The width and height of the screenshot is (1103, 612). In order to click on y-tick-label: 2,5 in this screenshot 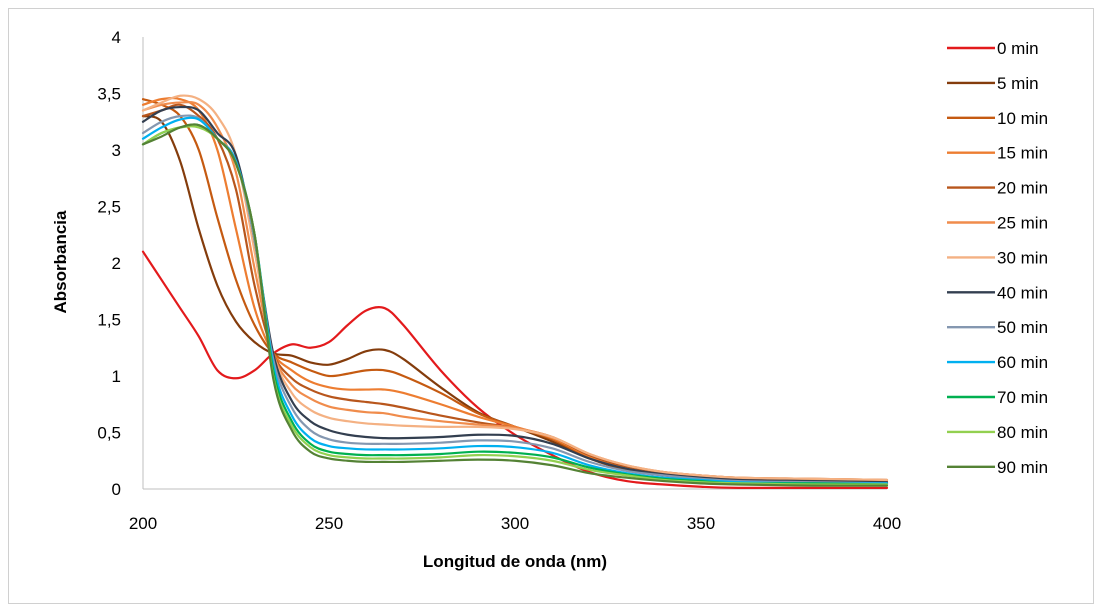, I will do `click(109, 207)`.